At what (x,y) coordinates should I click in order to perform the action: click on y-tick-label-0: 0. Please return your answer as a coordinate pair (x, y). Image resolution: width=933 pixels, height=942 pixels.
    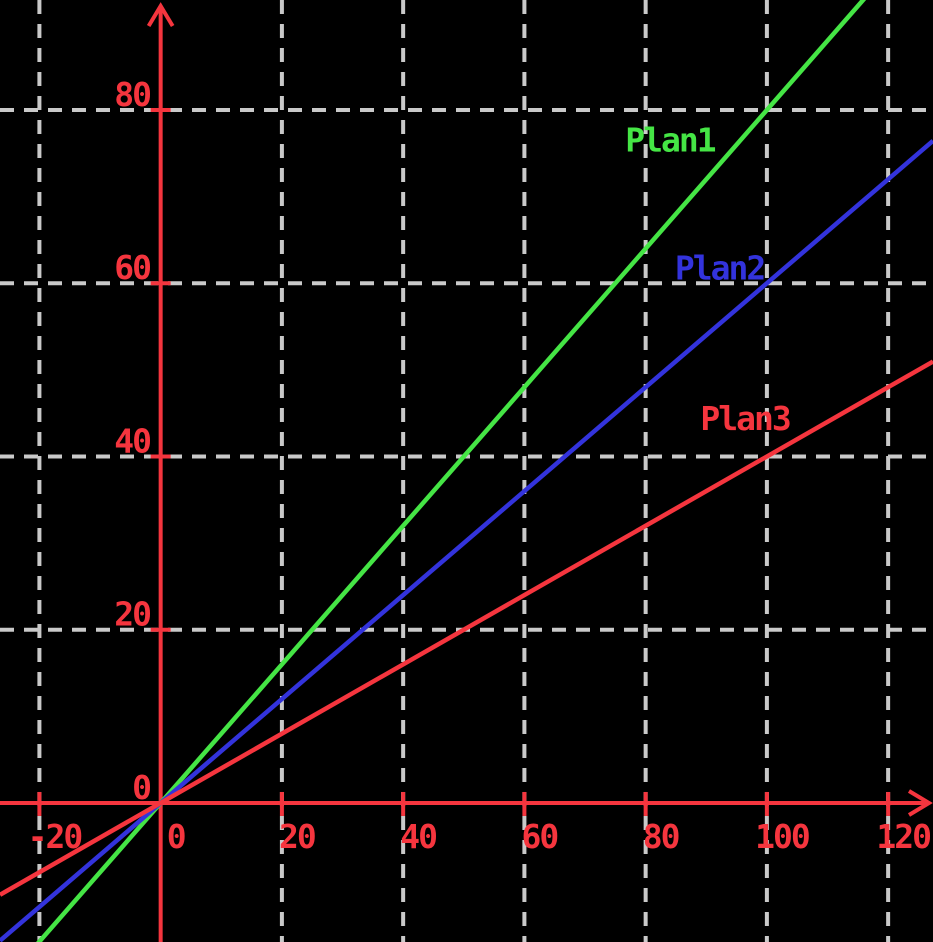
    Looking at the image, I should click on (141, 787).